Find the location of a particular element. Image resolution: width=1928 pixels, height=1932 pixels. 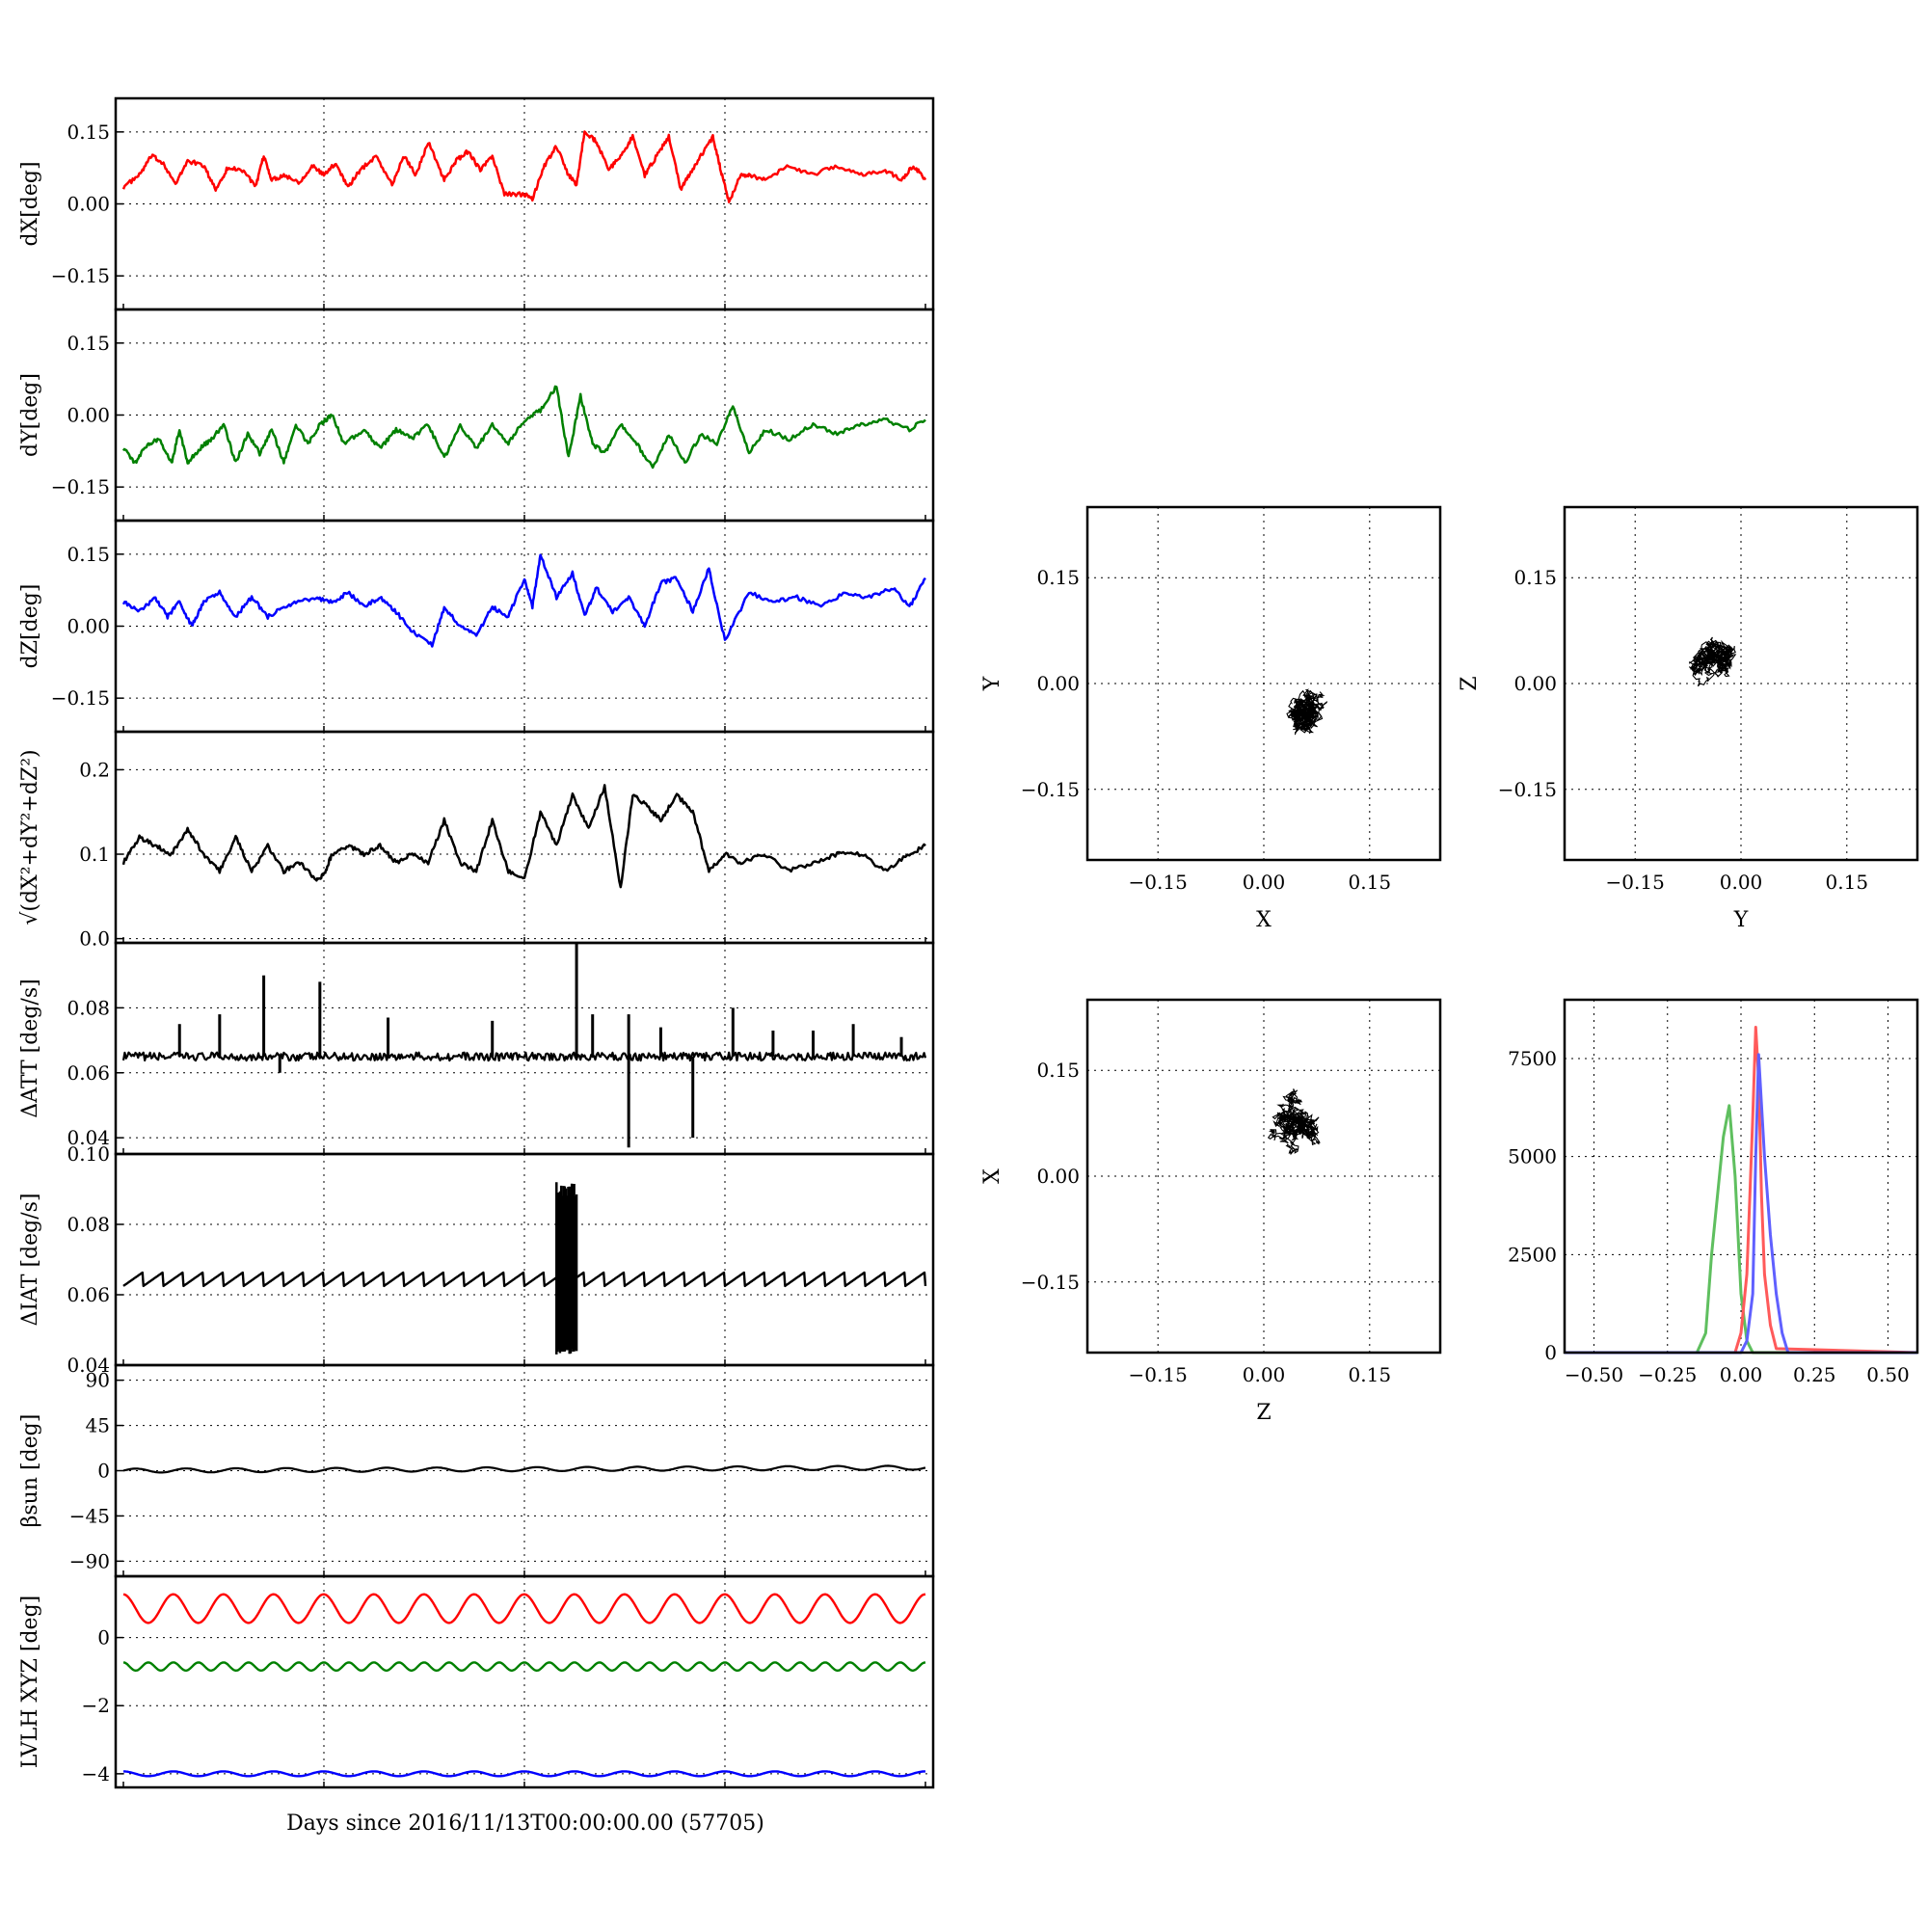

y-tick-label: −90 is located at coordinates (89, 1561).